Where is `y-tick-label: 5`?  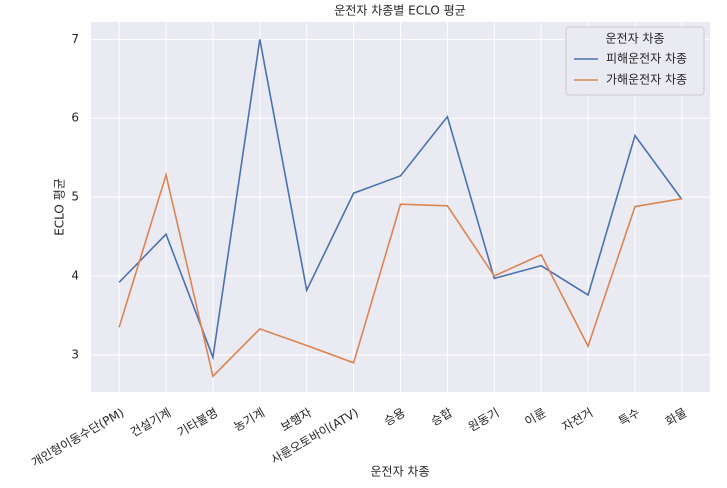
y-tick-label: 5 is located at coordinates (75, 197).